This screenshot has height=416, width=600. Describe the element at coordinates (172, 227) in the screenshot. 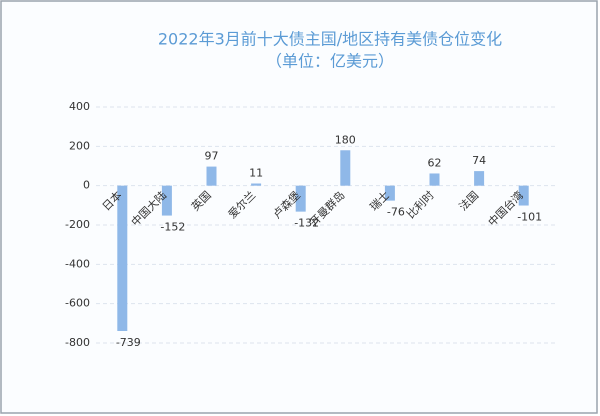

I see `data-label: -152` at that location.